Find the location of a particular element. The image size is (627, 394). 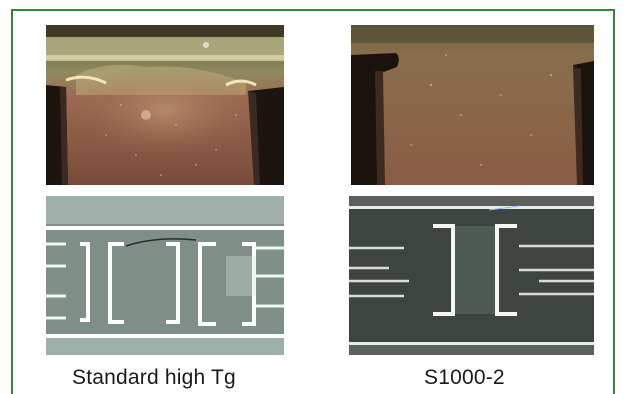

caption-standard-high-tg: Standard high Tg is located at coordinates (154, 377).